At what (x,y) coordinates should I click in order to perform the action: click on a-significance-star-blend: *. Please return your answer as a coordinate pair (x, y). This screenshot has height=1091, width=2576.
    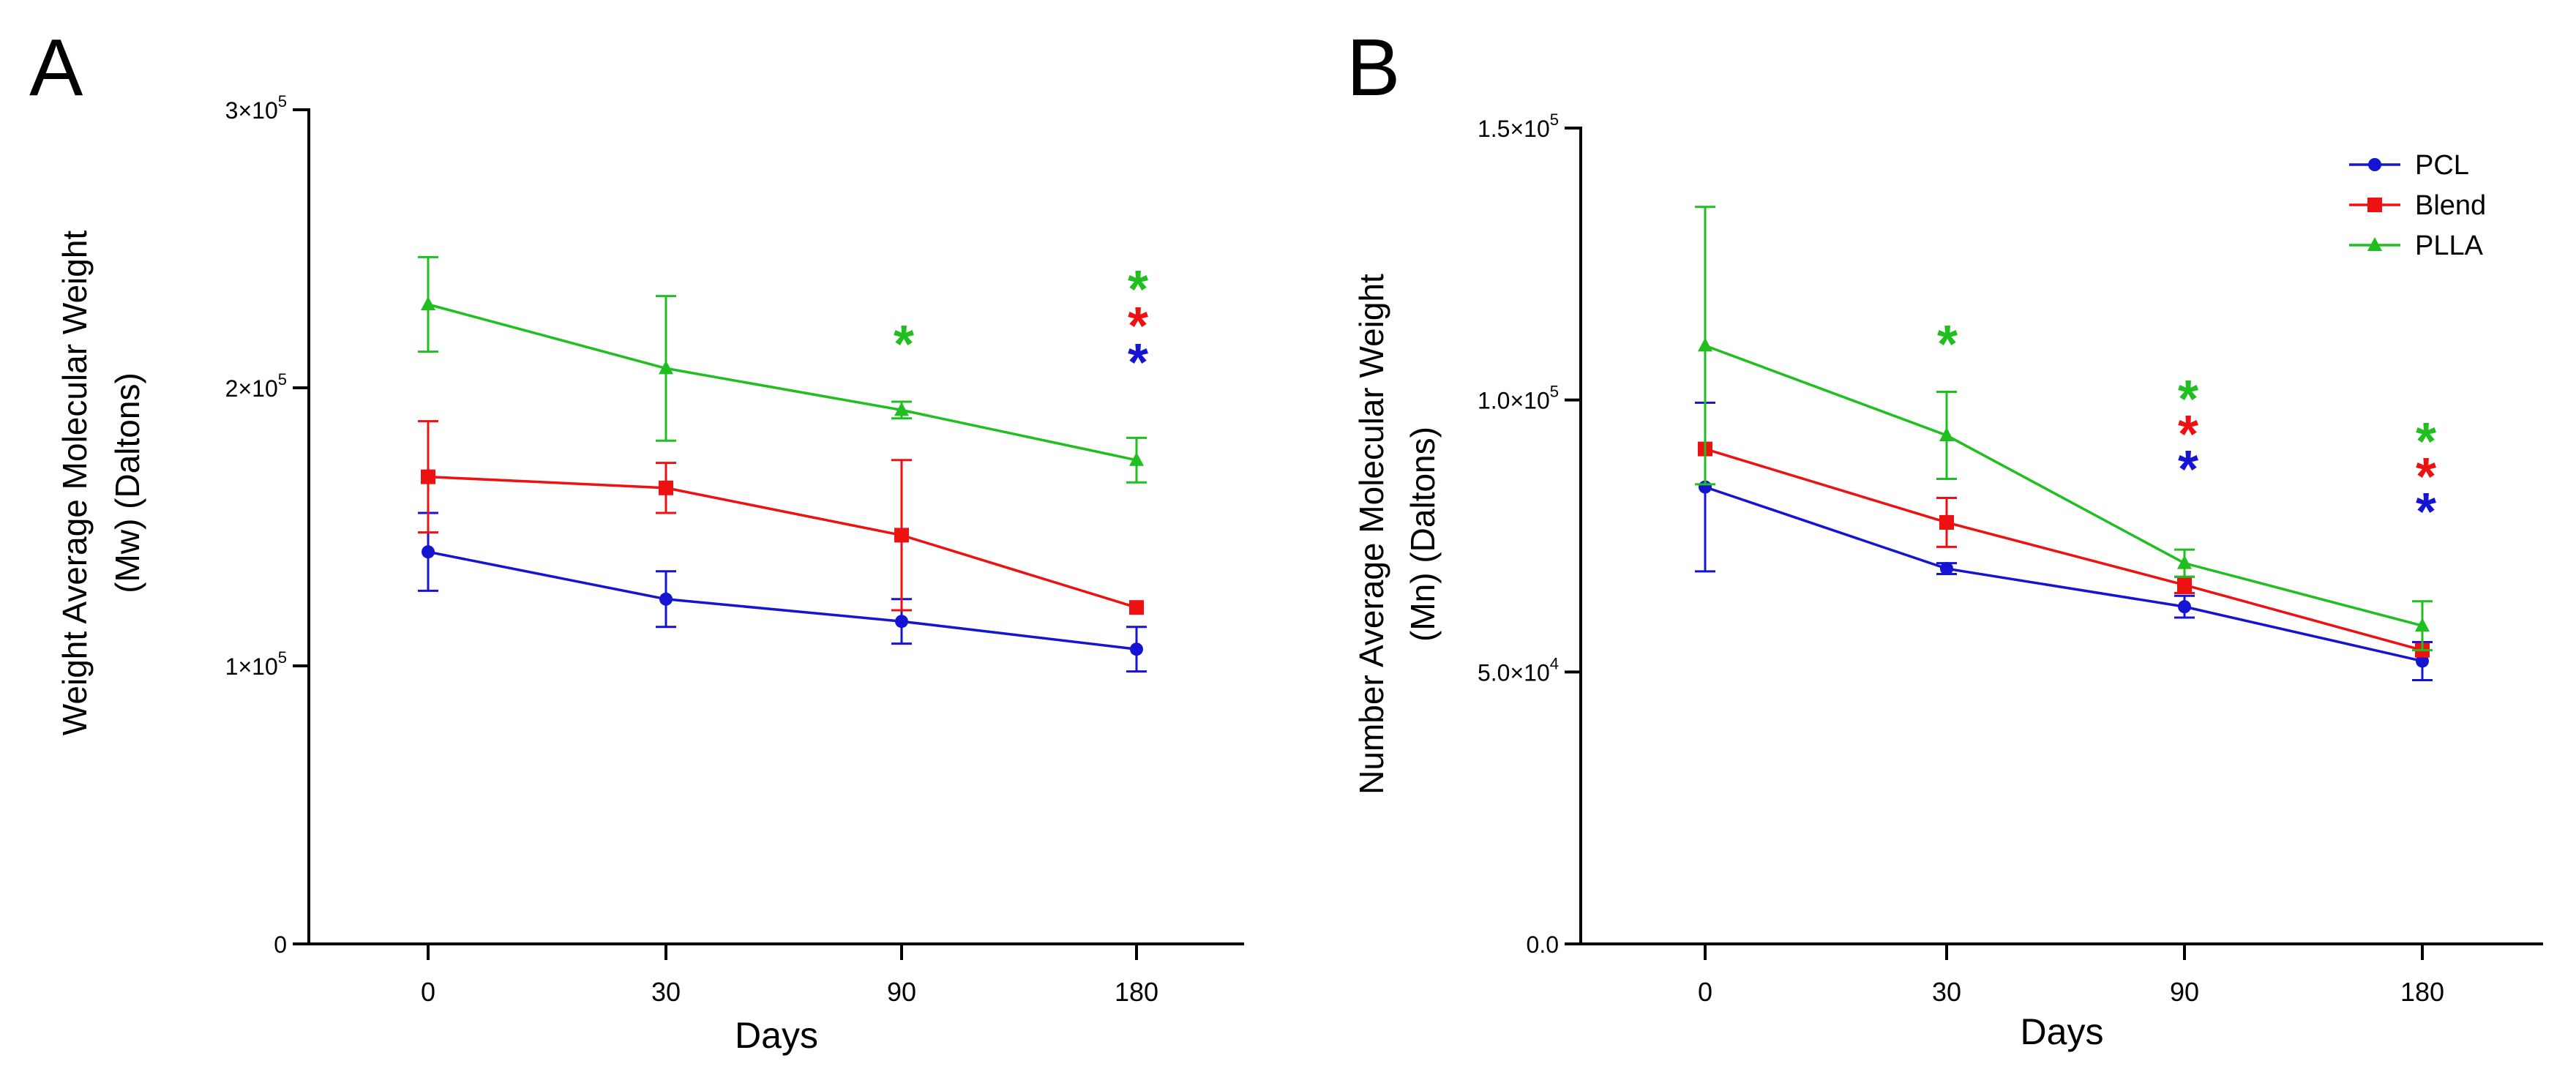
    Looking at the image, I should click on (1138, 326).